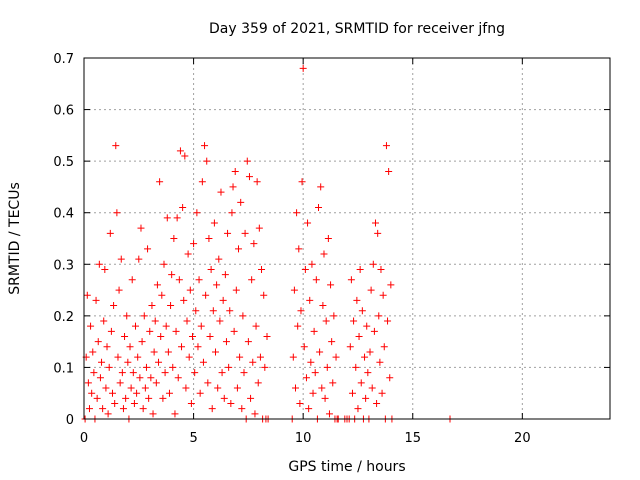 This screenshot has height=480, width=640. I want to click on y-tick-label: 0.7, so click(63, 59).